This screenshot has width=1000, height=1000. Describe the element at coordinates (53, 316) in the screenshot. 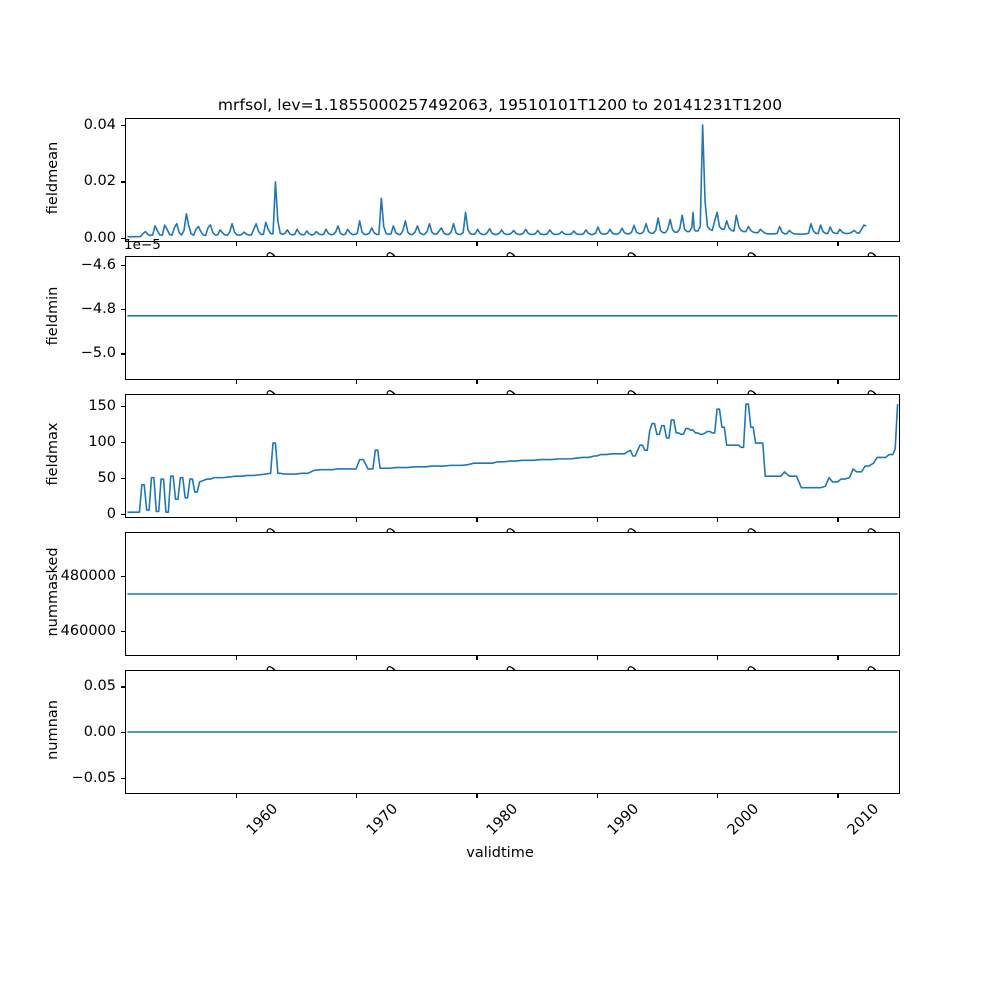

I see `y-axis-label-fieldmin: fieldmin` at that location.